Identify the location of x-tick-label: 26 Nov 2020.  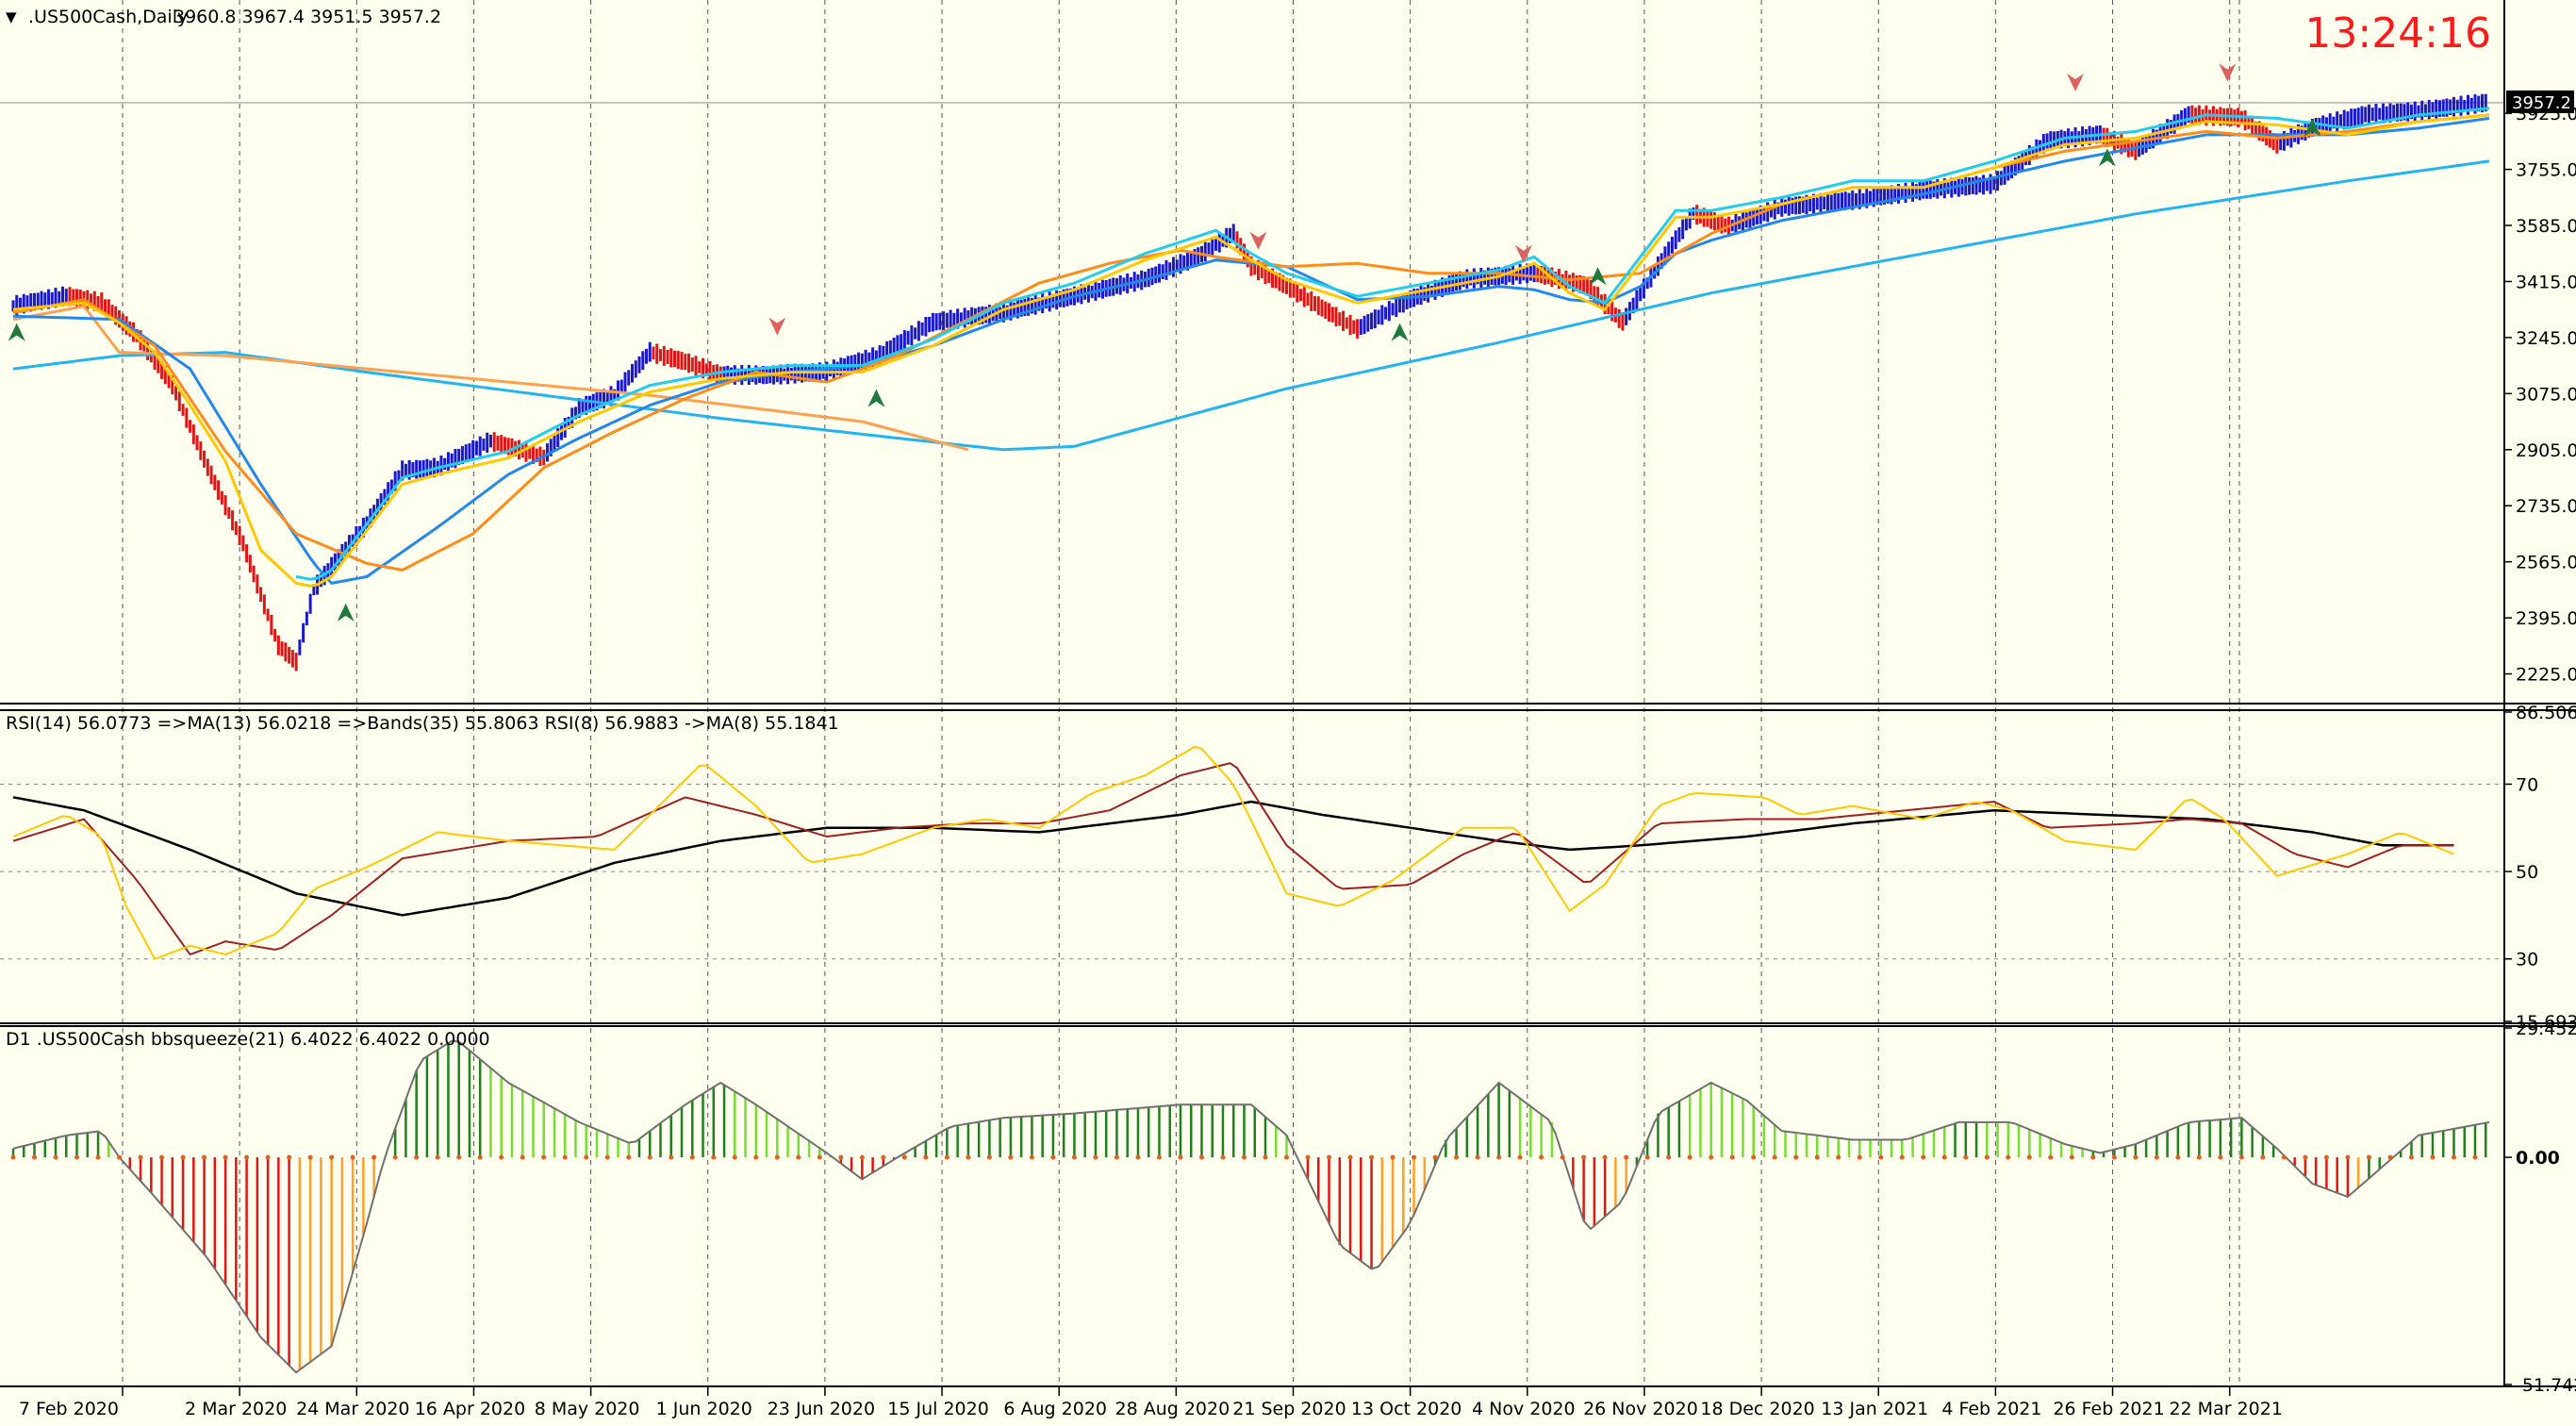
(1640, 1409).